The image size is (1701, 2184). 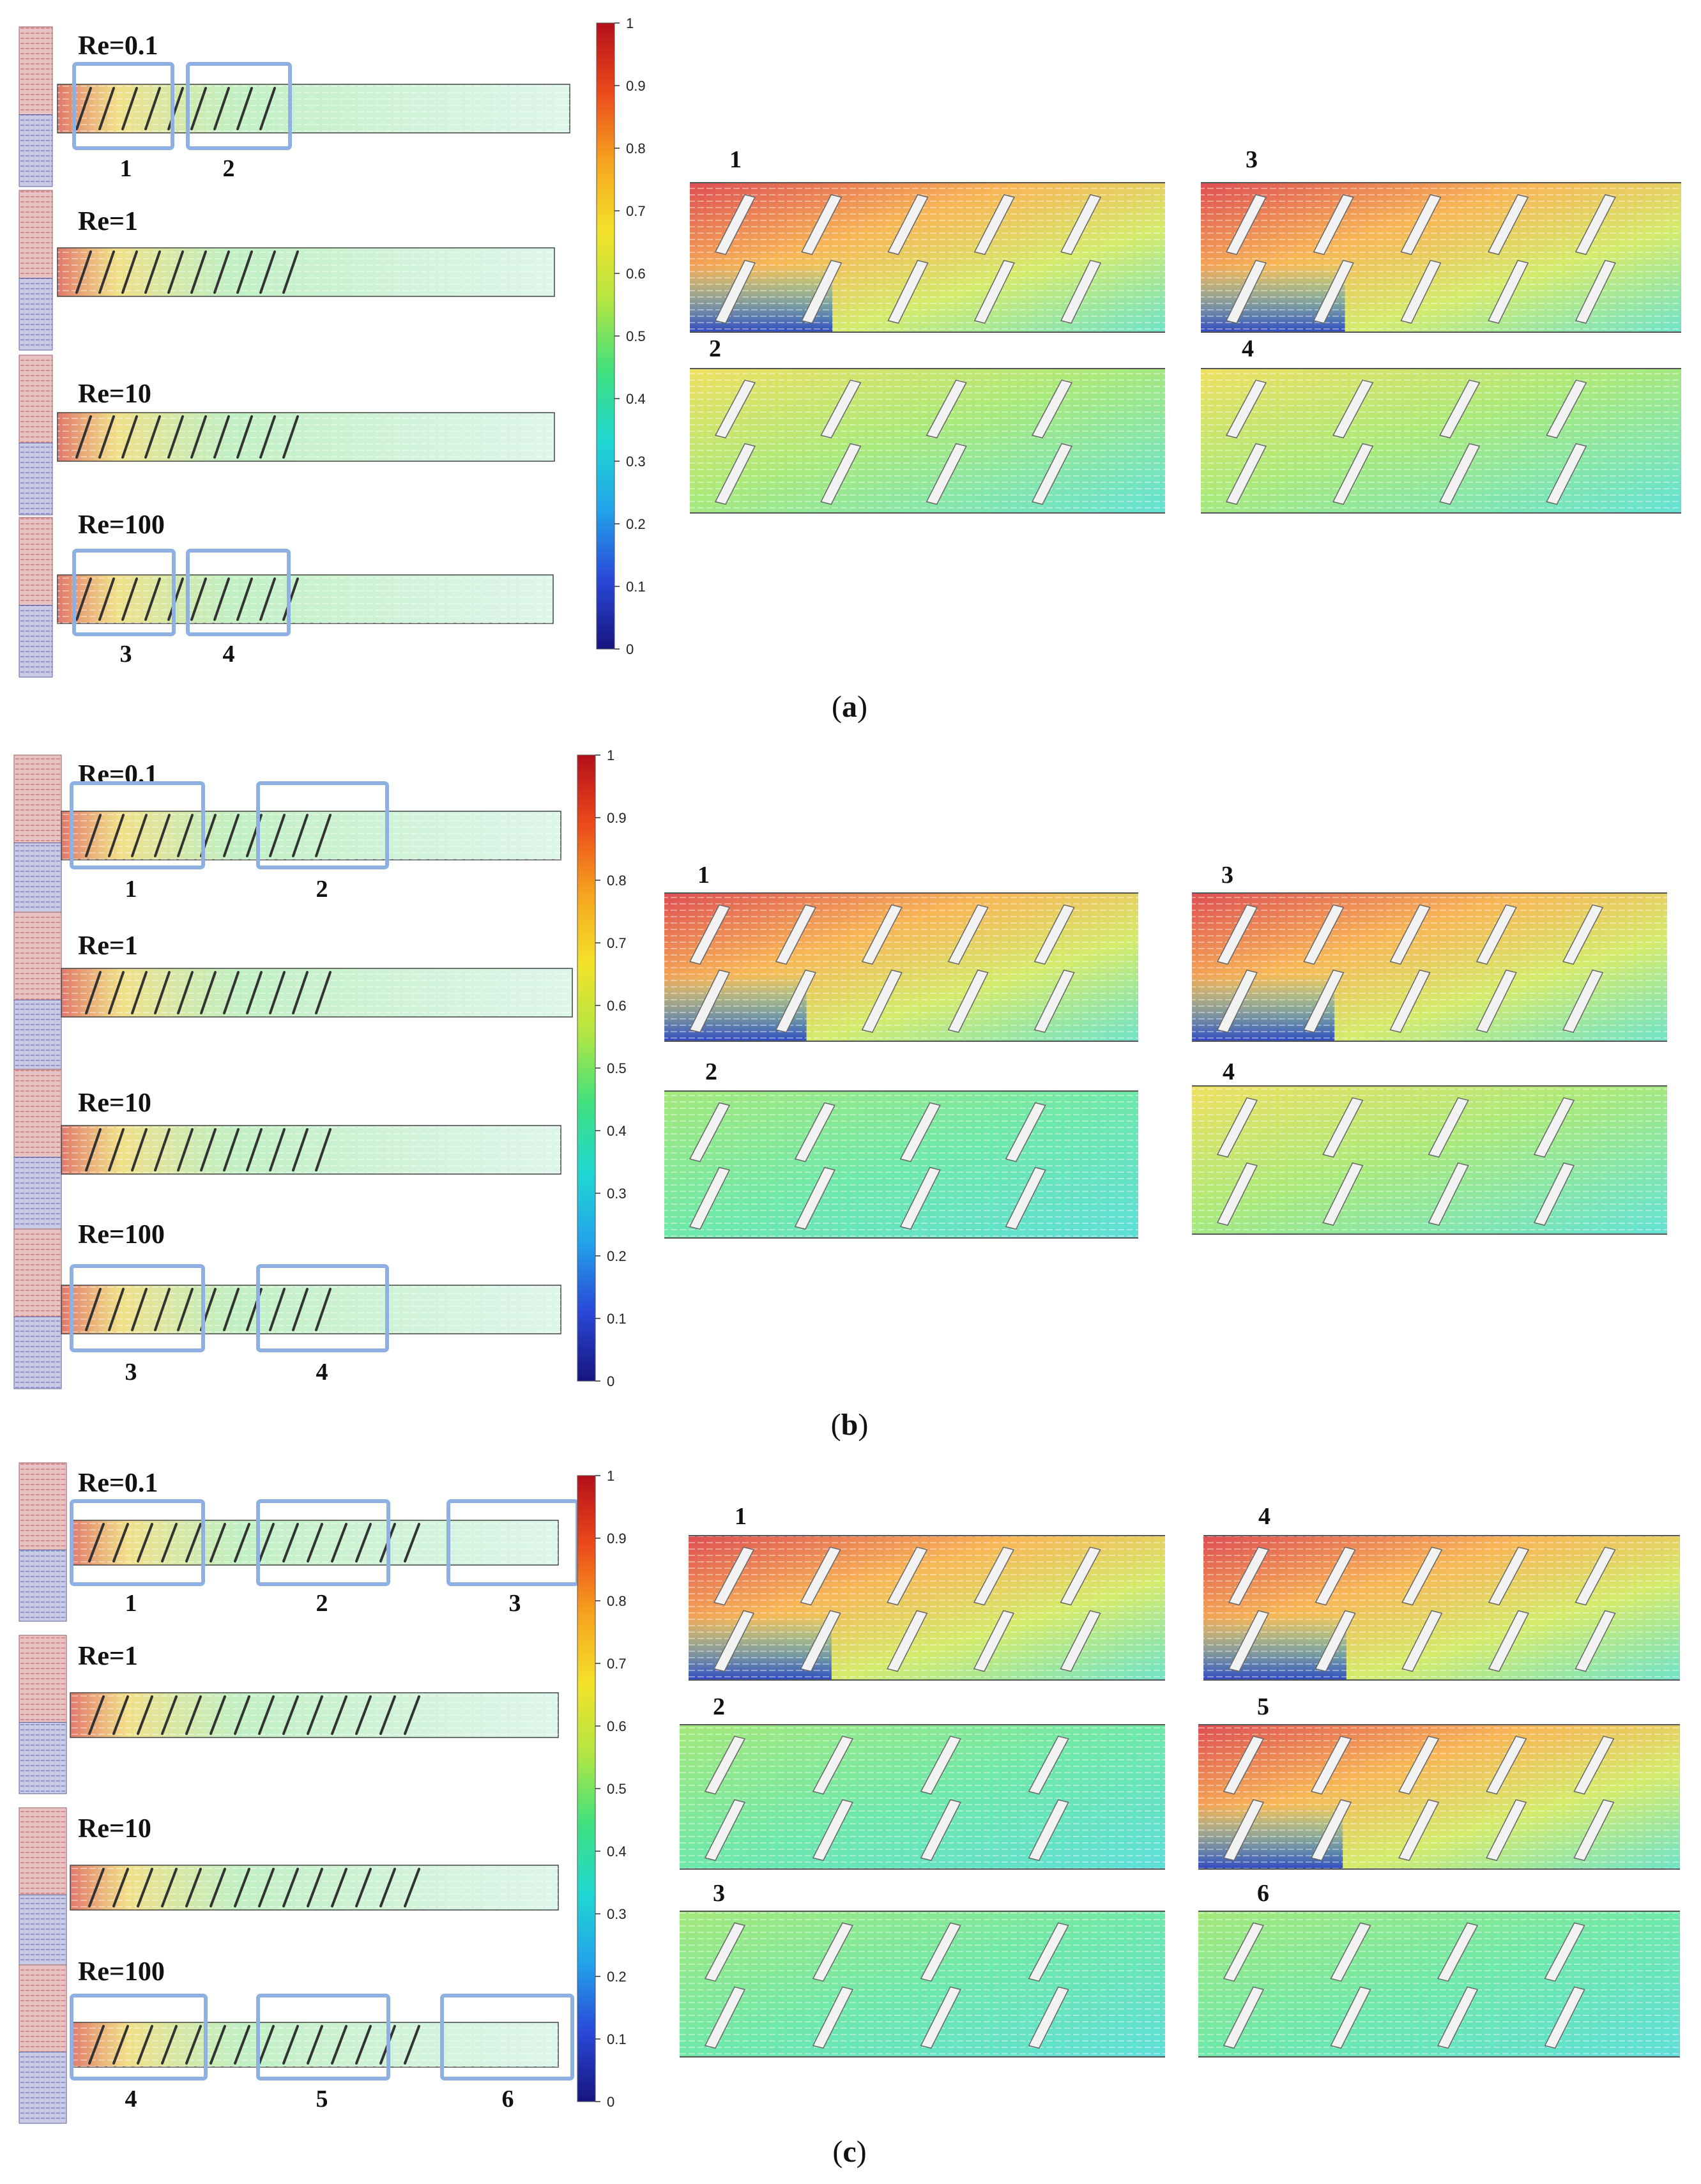 I want to click on caption-letter: a, so click(x=849, y=707).